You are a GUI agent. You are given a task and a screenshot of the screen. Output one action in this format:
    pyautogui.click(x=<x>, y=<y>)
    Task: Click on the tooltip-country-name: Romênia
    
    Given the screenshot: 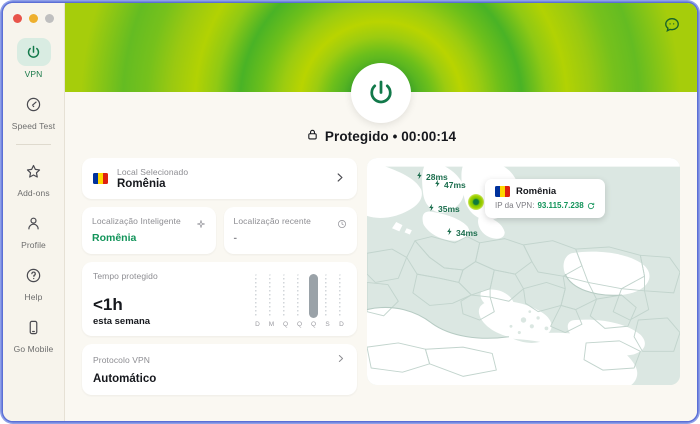 What is the action you would take?
    pyautogui.click(x=536, y=191)
    